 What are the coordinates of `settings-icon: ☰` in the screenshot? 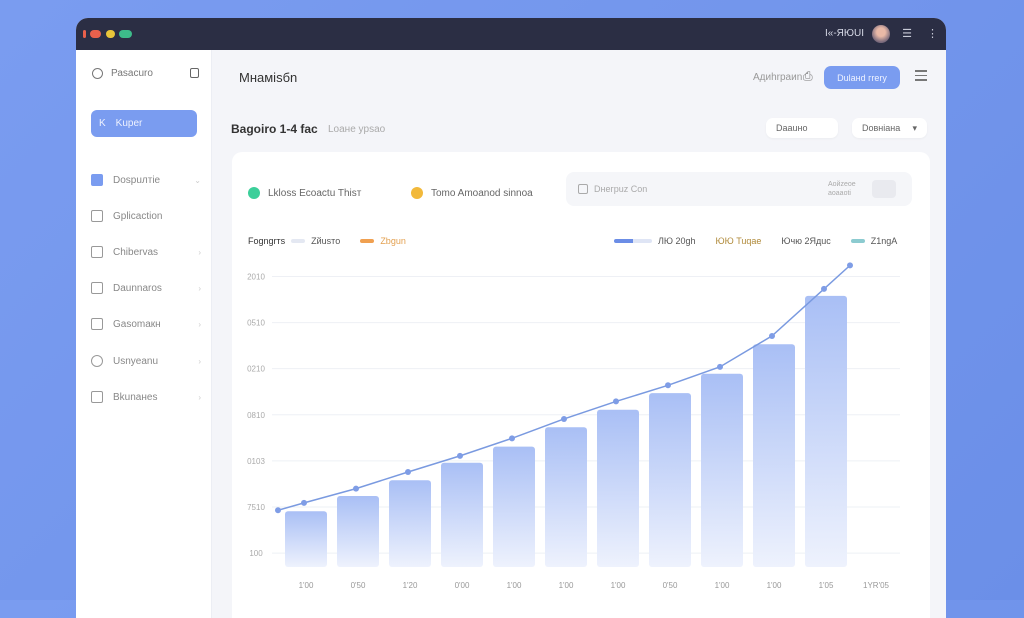 It's located at (907, 34).